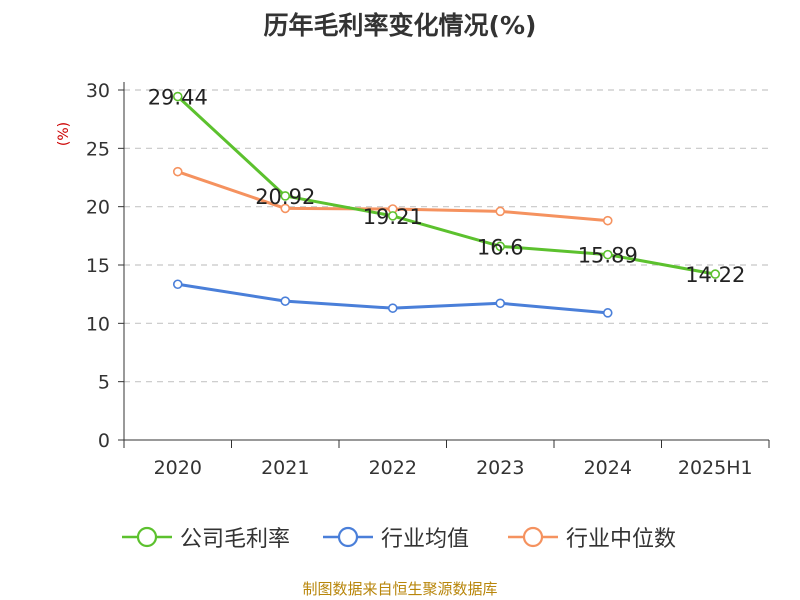 This screenshot has height=600, width=800. I want to click on legend-item: 行业均值, so click(396, 537).